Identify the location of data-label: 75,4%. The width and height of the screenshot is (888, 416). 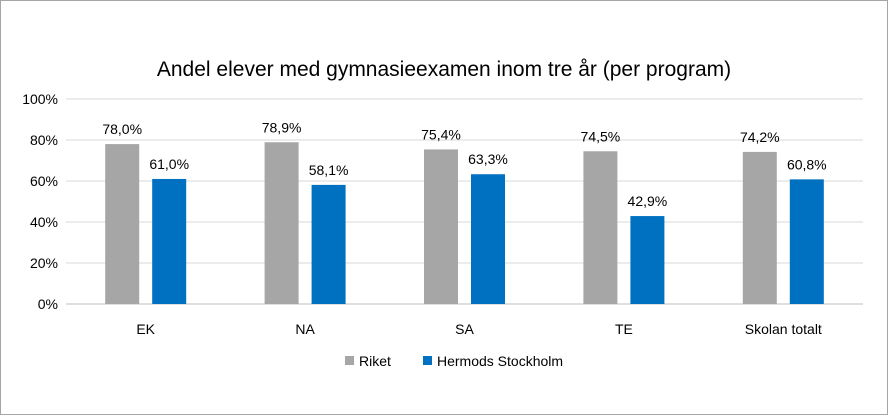
(441, 134).